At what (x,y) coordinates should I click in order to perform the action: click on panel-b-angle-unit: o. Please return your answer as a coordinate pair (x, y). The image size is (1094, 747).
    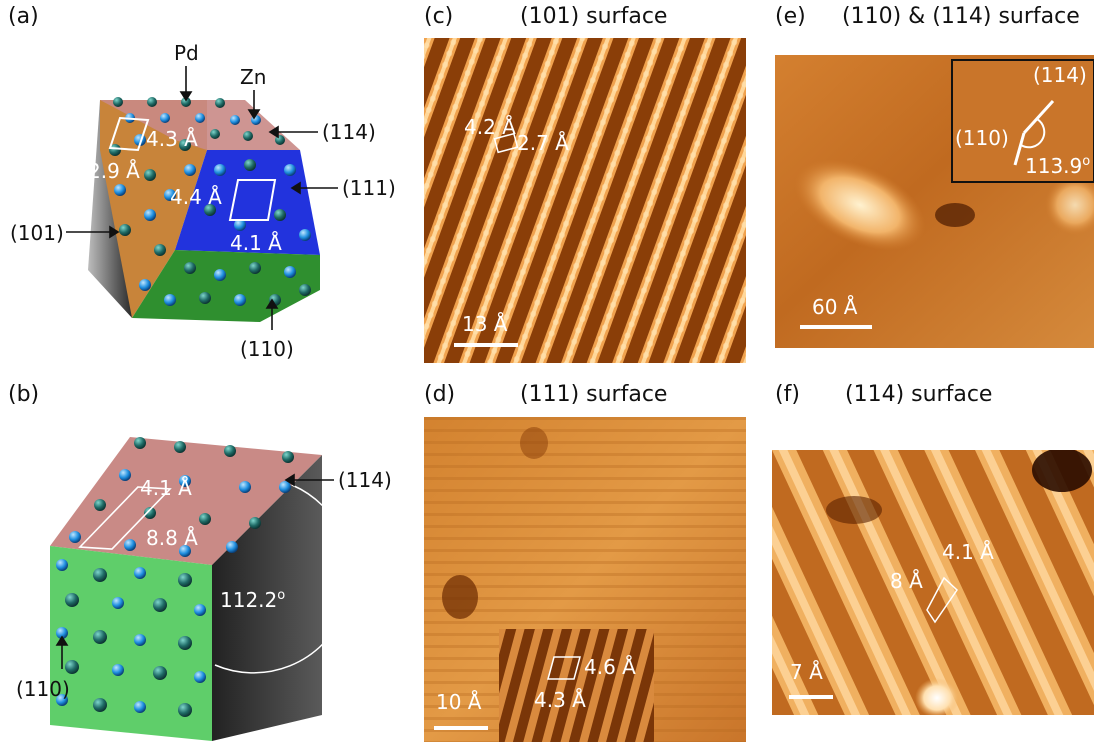
    Looking at the image, I should click on (281, 595).